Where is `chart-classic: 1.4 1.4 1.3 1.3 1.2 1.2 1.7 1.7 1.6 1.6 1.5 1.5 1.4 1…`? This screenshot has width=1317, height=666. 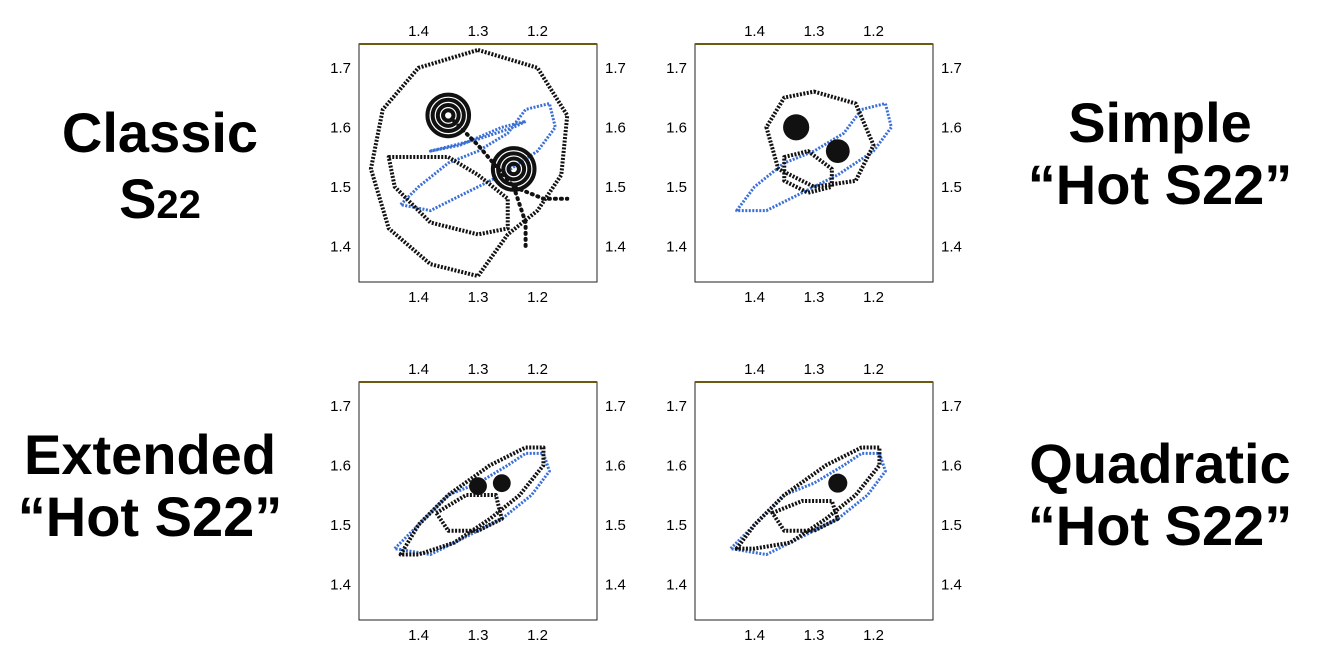 chart-classic: 1.4 1.4 1.3 1.3 1.2 1.2 1.7 1.7 1.6 1.6 1.5 1.5 1.4 1… is located at coordinates (478, 164).